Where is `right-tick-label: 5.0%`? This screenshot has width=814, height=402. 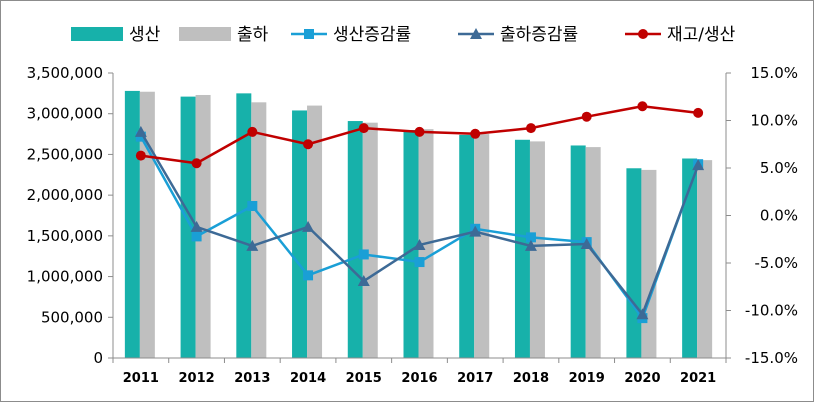
right-tick-label: 5.0% is located at coordinates (779, 168).